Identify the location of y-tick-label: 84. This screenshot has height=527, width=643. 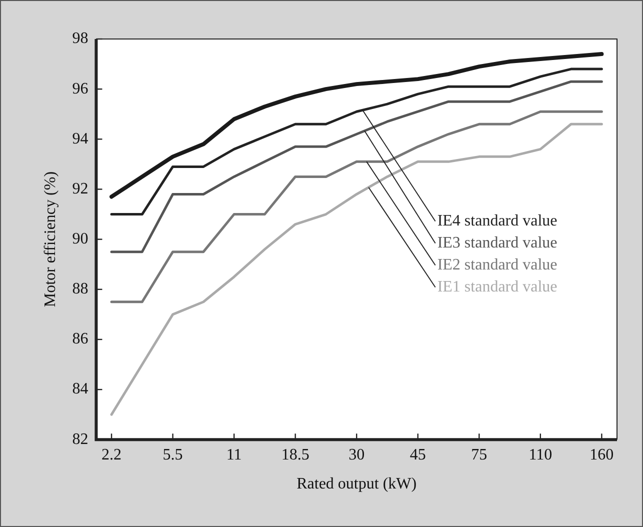
(80, 389).